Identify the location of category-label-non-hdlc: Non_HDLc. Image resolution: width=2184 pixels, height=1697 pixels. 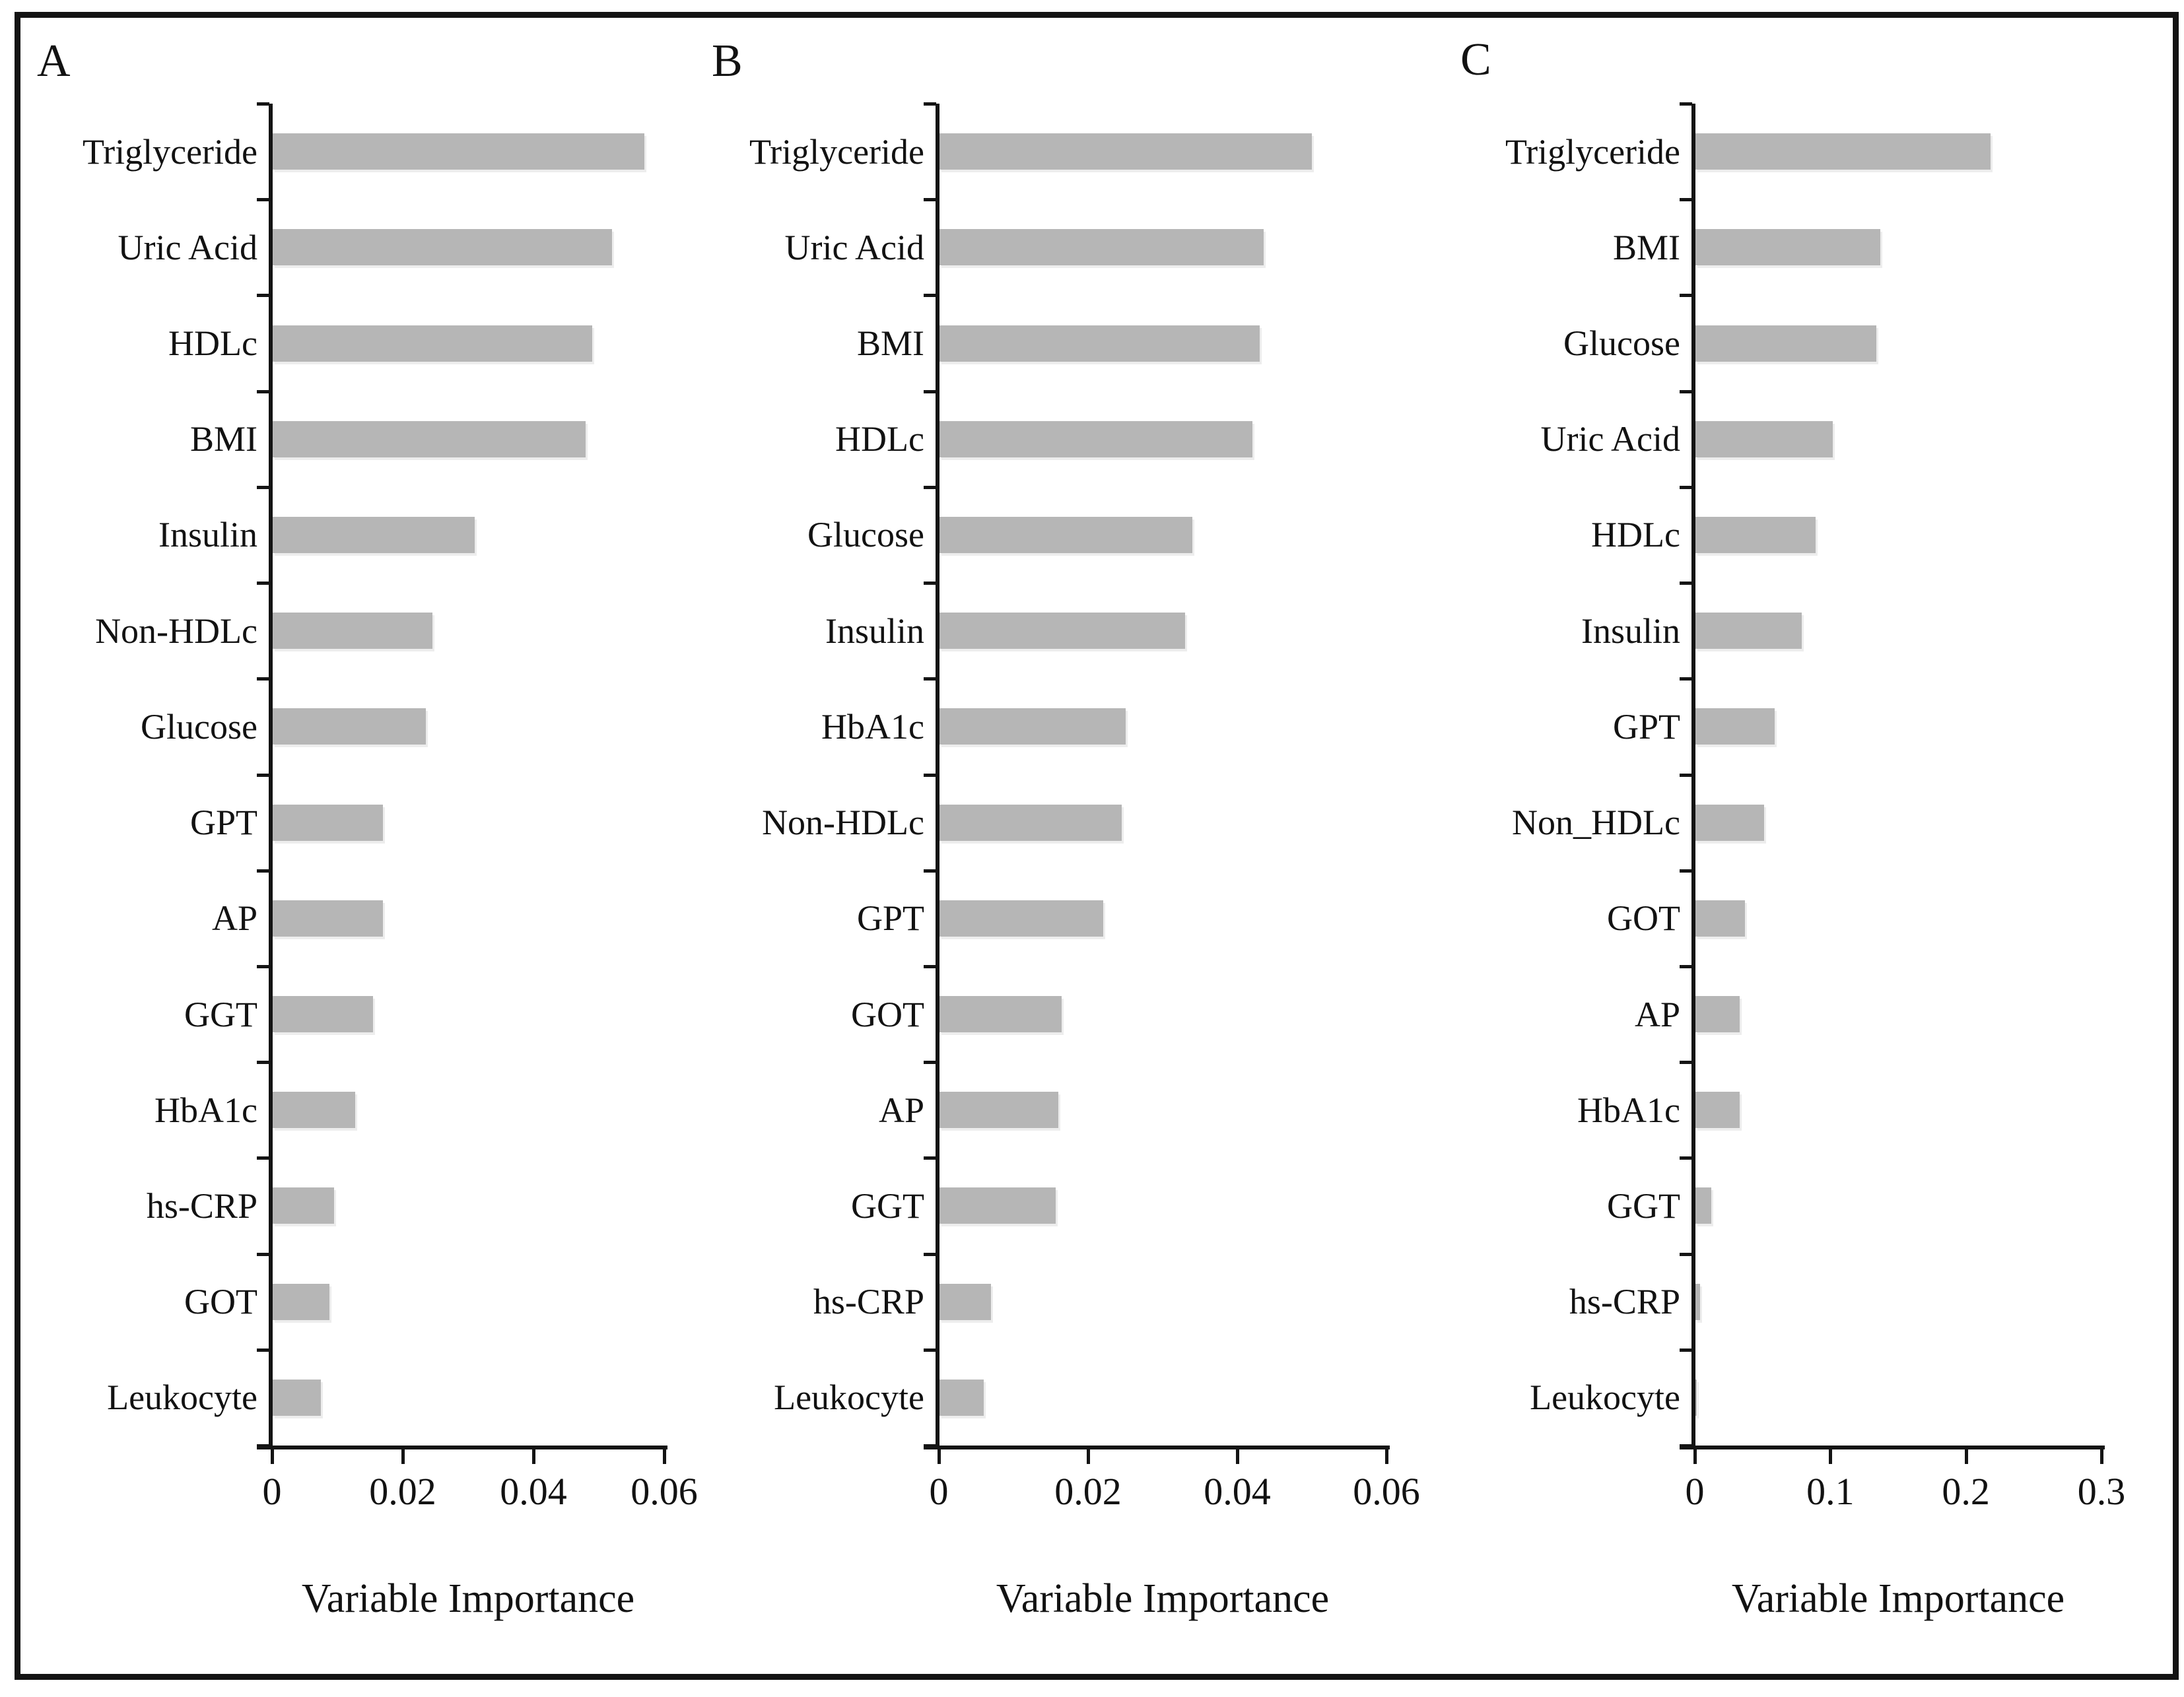
(1596, 823).